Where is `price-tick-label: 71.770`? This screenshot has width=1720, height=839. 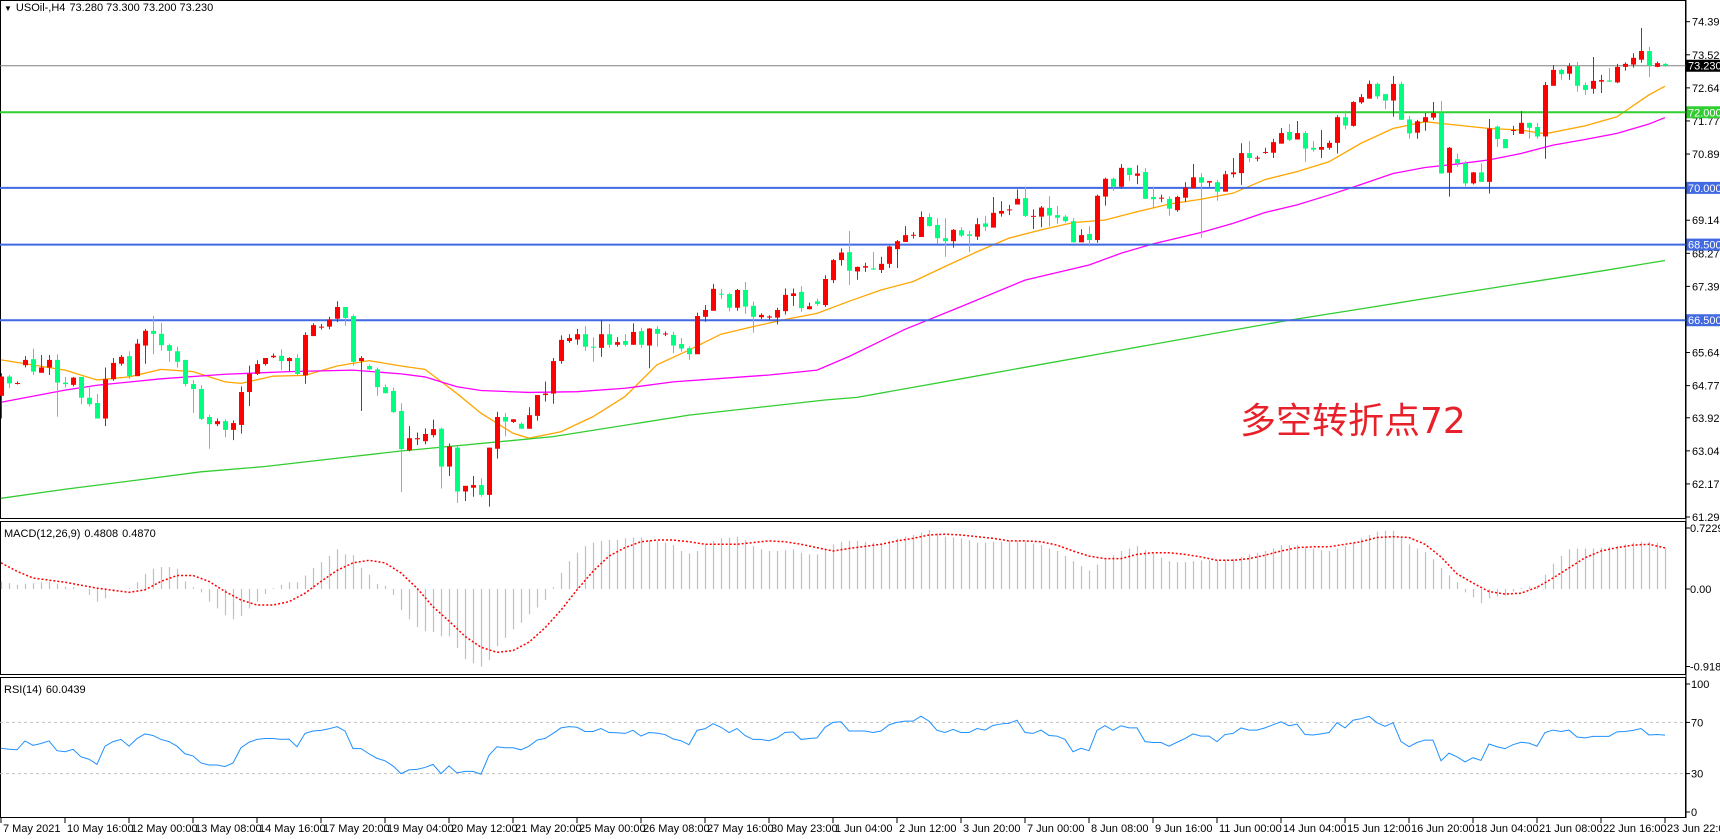 price-tick-label: 71.770 is located at coordinates (1706, 122).